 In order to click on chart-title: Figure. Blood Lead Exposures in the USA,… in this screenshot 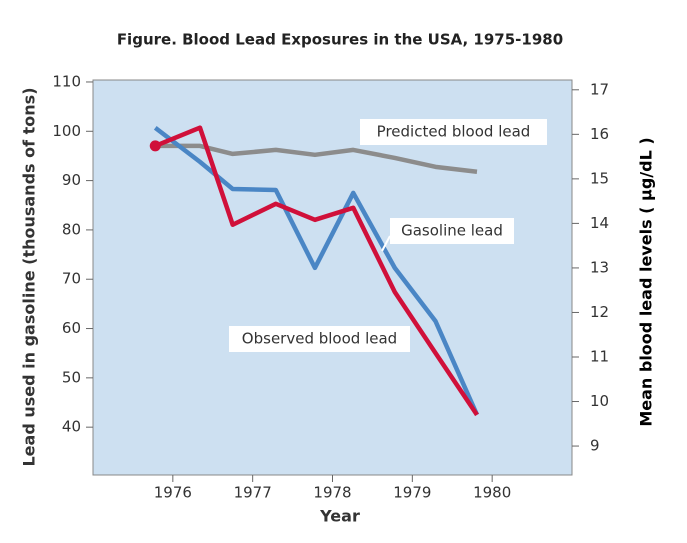, I will do `click(340, 40)`.